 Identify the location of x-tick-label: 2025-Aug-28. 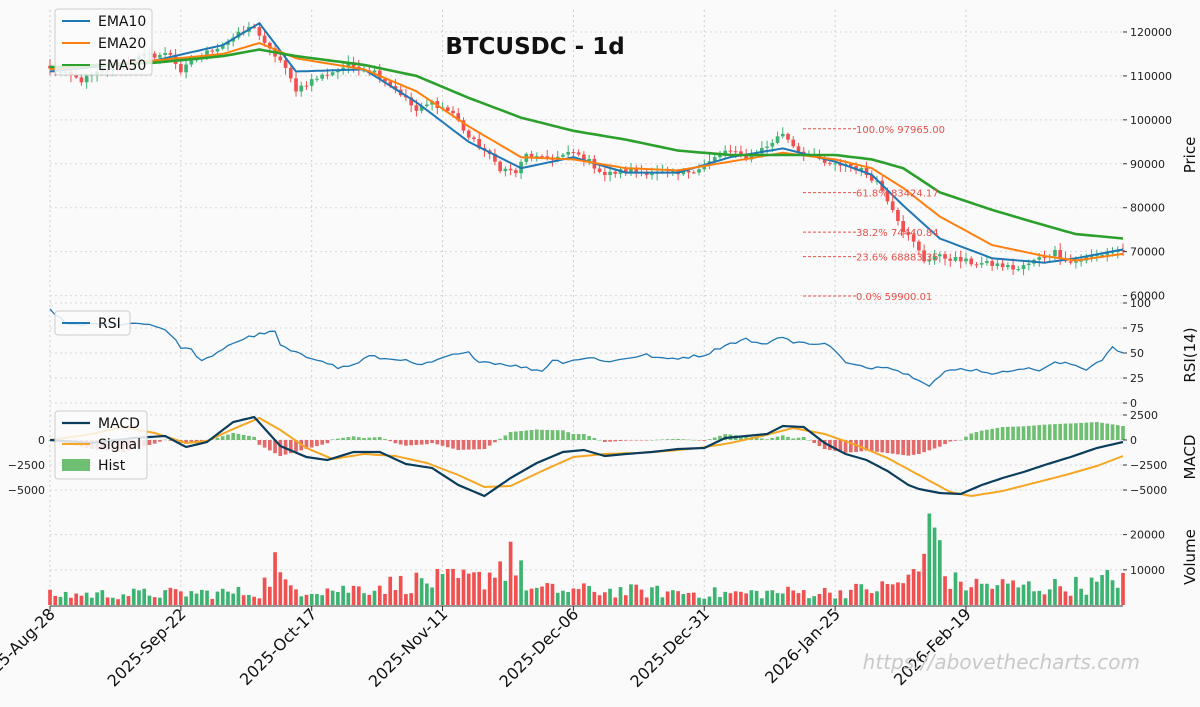
(29, 647).